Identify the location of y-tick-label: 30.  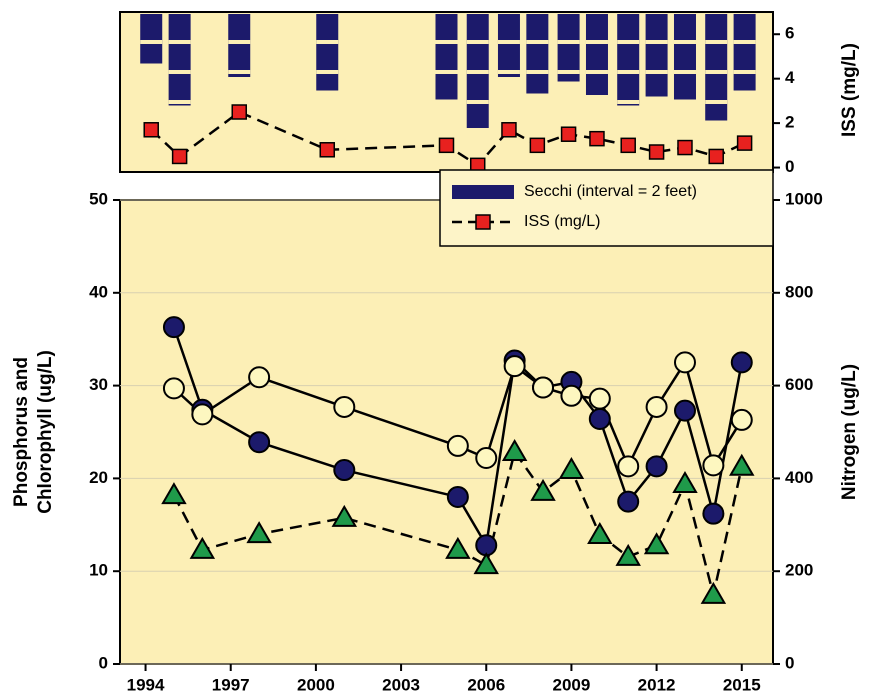
(98, 384).